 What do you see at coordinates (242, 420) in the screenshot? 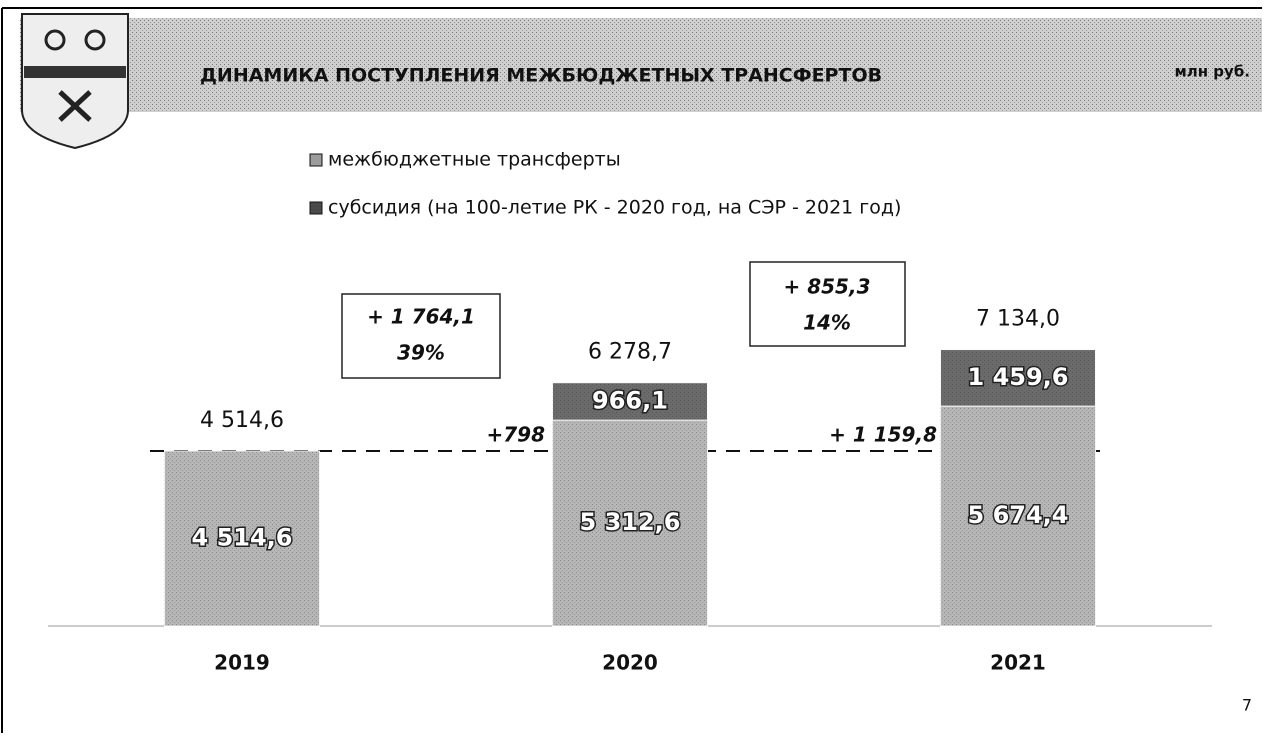
I see `total-label: 4 514,6` at bounding box center [242, 420].